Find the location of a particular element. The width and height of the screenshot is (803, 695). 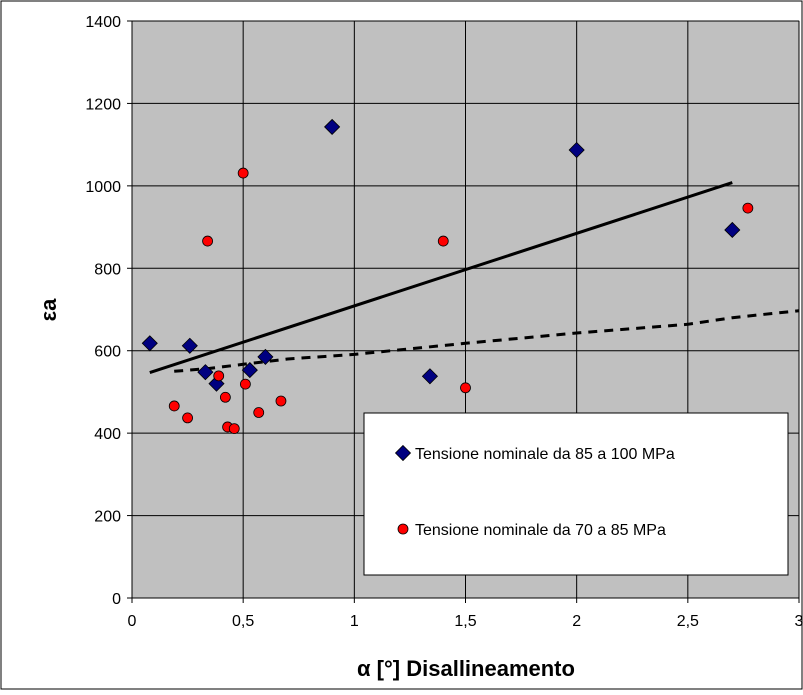

y-tick-label: 800 is located at coordinates (107, 269).